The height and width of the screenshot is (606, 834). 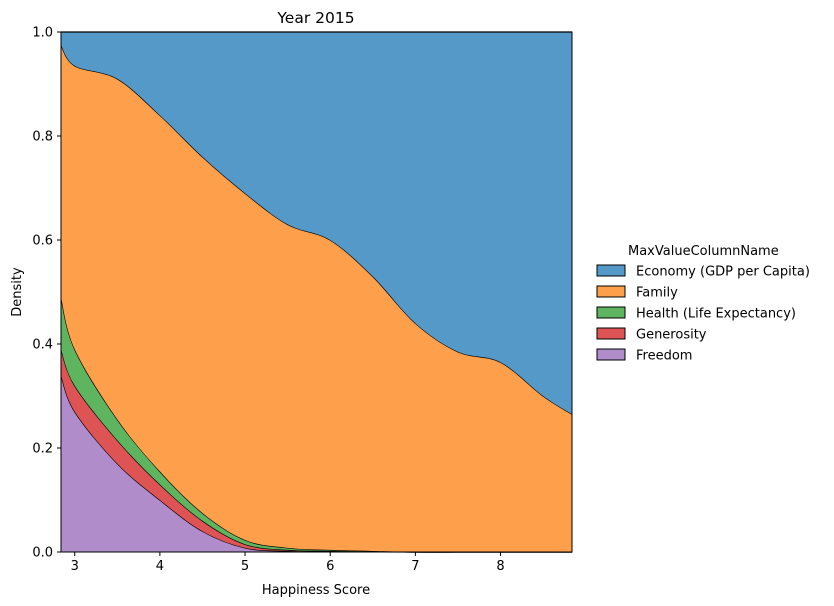 What do you see at coordinates (611, 291) in the screenshot?
I see `legend-swatch-family` at bounding box center [611, 291].